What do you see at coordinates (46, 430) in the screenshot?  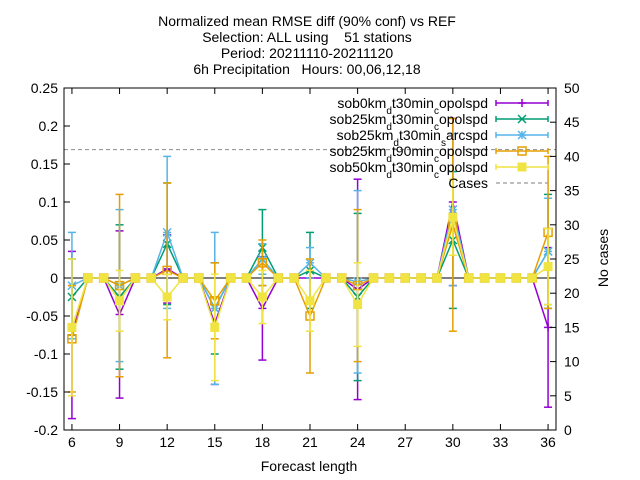 I see `y-tick-label: -0.2` at bounding box center [46, 430].